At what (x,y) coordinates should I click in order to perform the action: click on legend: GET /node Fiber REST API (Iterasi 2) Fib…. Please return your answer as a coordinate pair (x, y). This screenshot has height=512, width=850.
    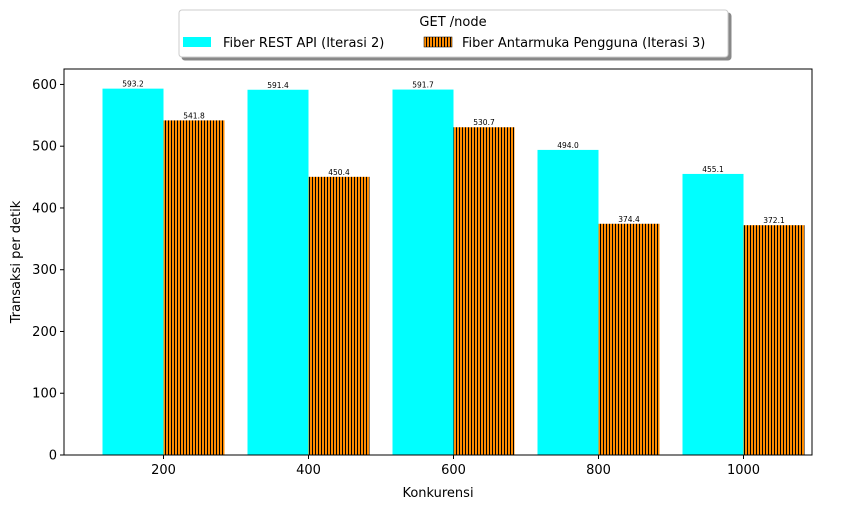
    Looking at the image, I should click on (453, 33).